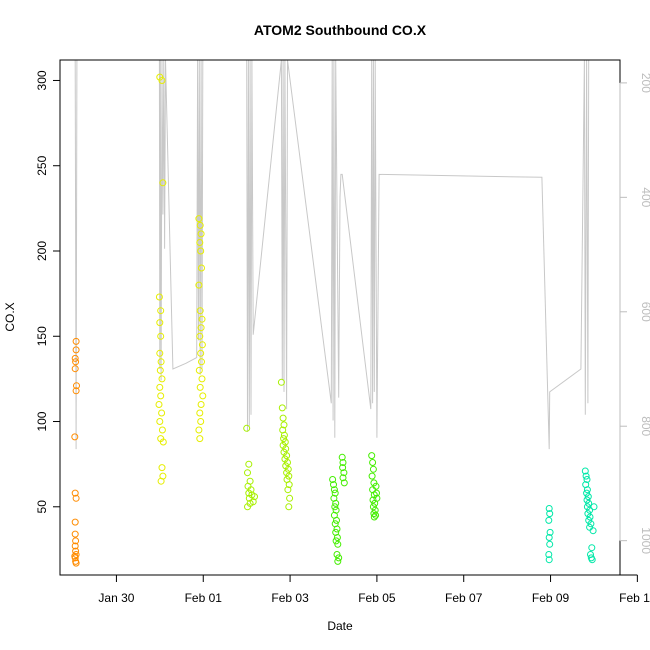  What do you see at coordinates (204, 598) in the screenshot?
I see `x-tick-label: Feb 01` at bounding box center [204, 598].